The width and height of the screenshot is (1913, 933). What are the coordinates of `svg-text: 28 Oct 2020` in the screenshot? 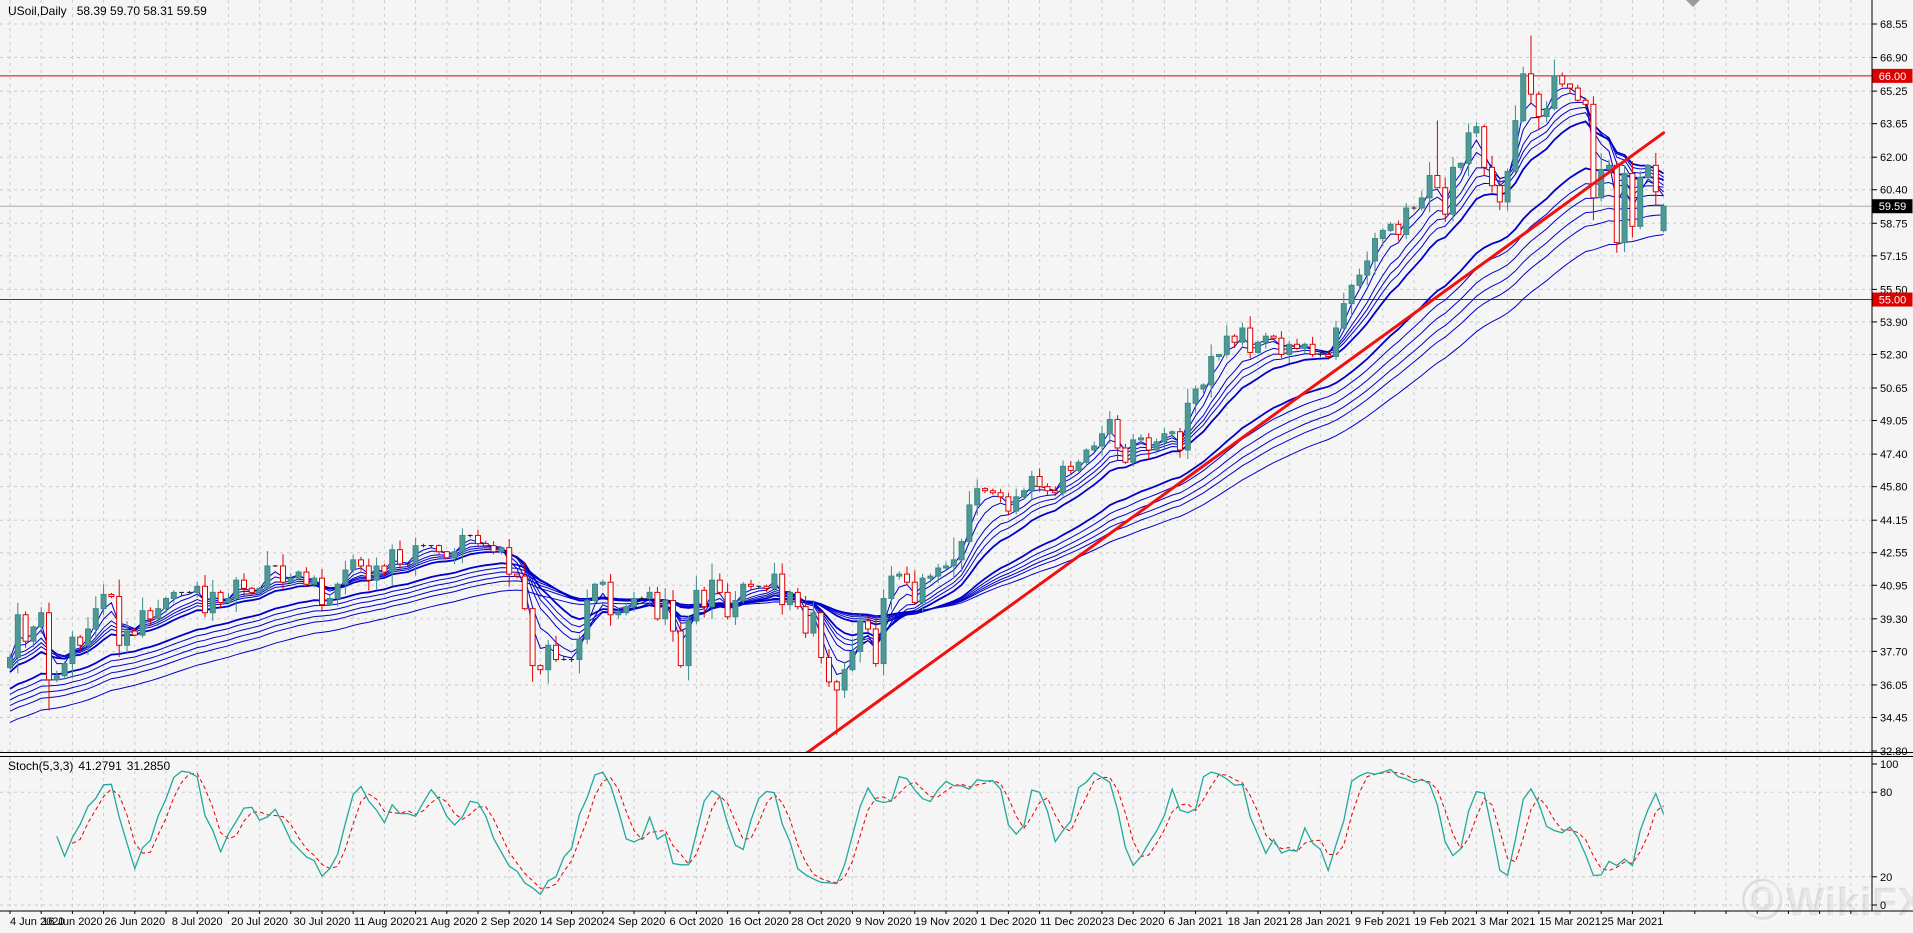 It's located at (821, 922).